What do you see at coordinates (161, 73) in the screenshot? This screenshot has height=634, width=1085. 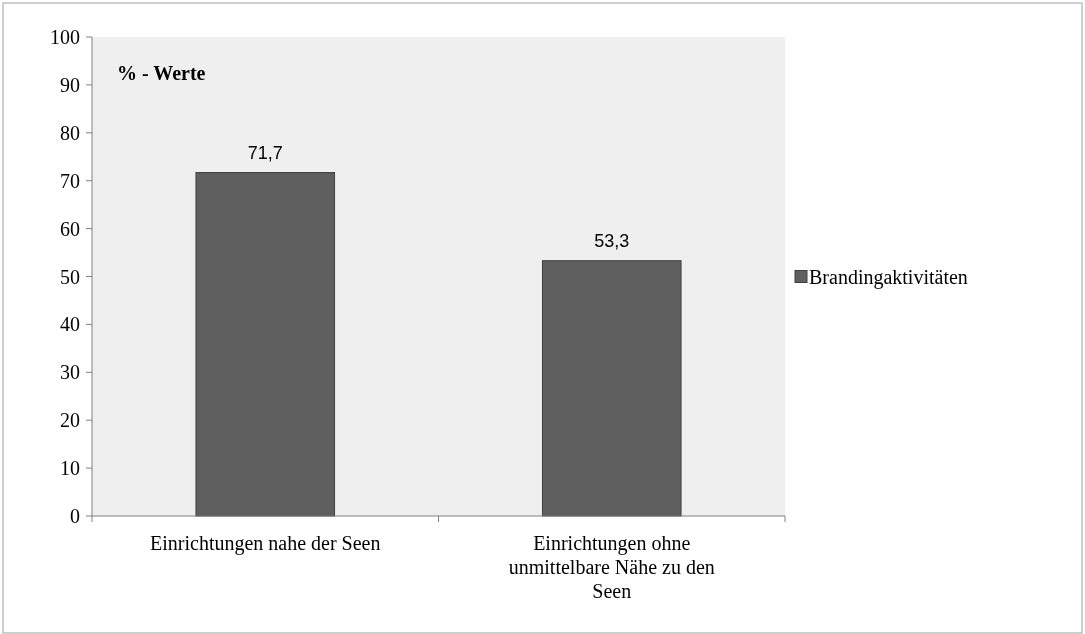 I see `text: % - Werte` at bounding box center [161, 73].